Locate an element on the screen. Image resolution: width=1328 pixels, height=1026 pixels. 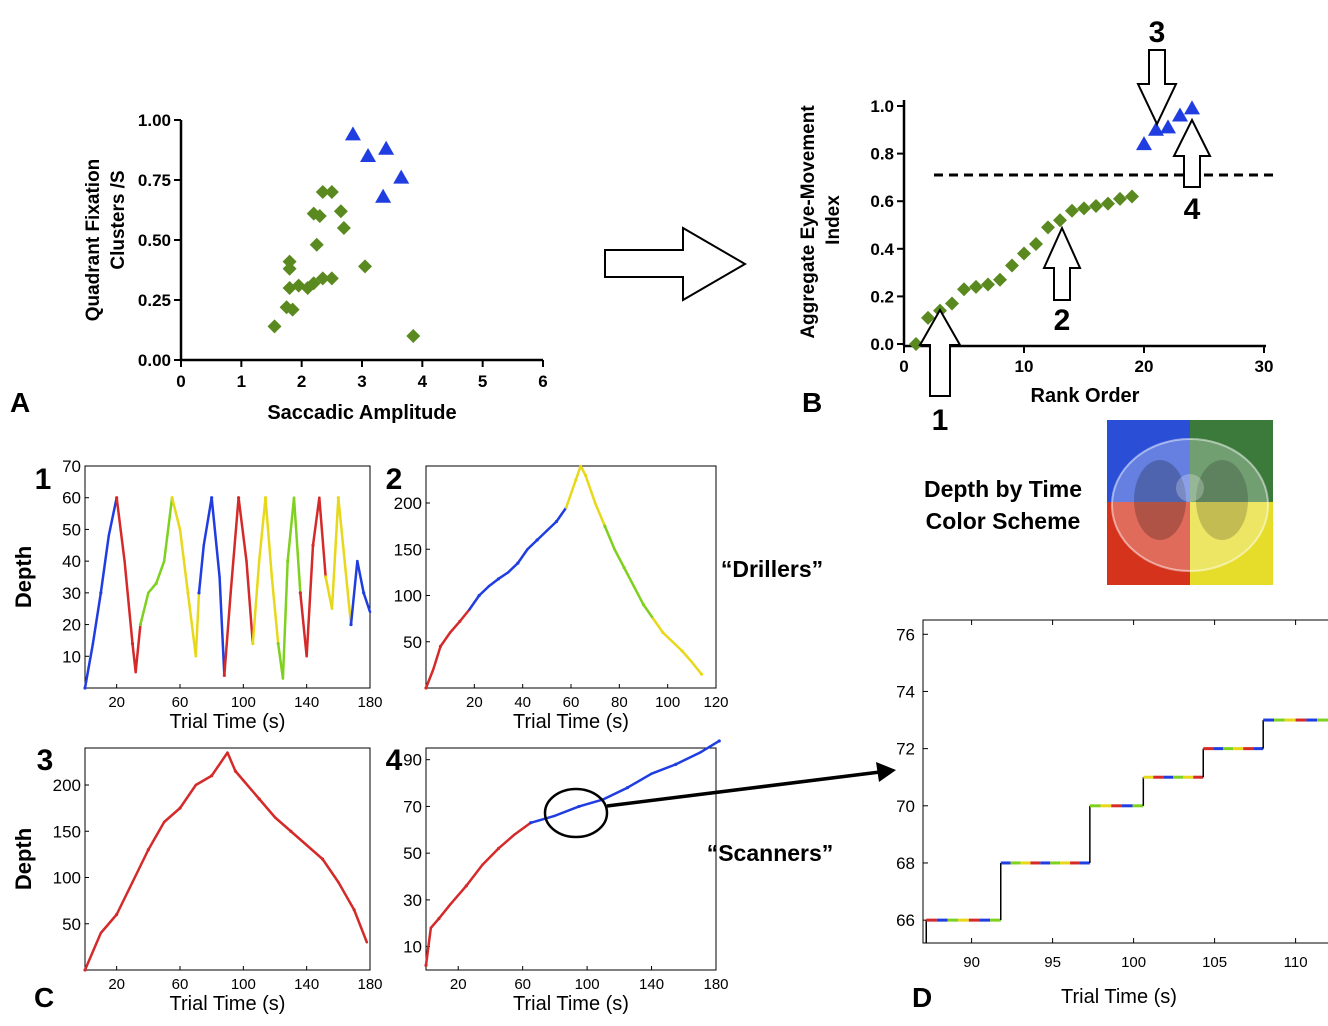
x-tick-label: 60 is located at coordinates (180, 984).